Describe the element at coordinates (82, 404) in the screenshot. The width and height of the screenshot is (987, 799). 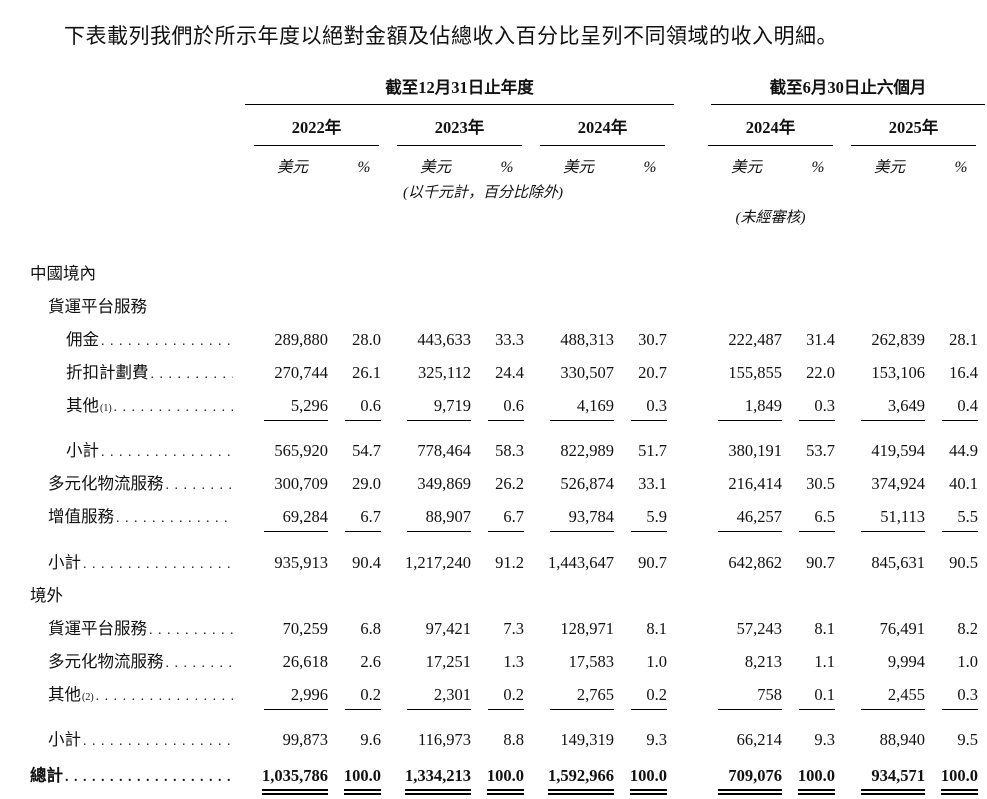
I see `row-label-text: 其他` at that location.